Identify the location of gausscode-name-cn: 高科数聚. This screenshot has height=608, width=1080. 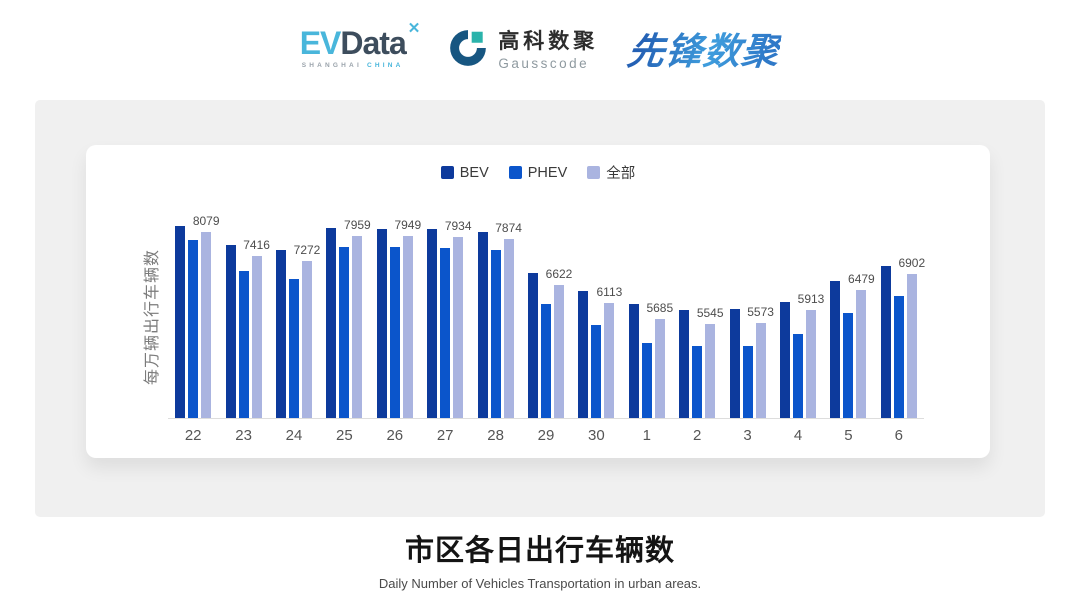
(548, 41).